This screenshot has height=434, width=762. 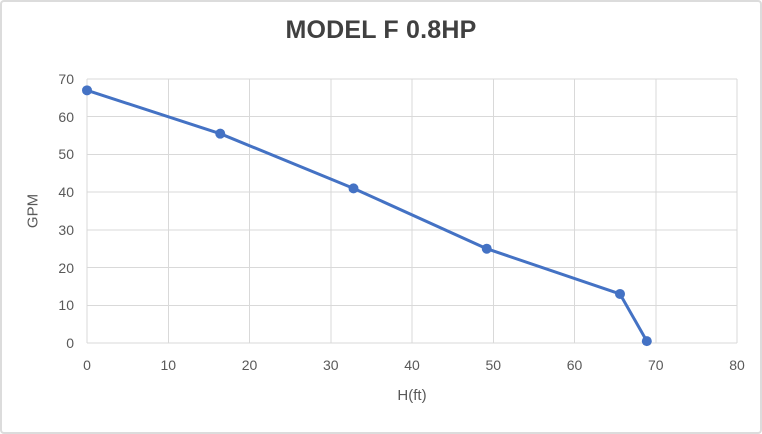 I want to click on y-tick-label: 20, so click(x=66, y=267).